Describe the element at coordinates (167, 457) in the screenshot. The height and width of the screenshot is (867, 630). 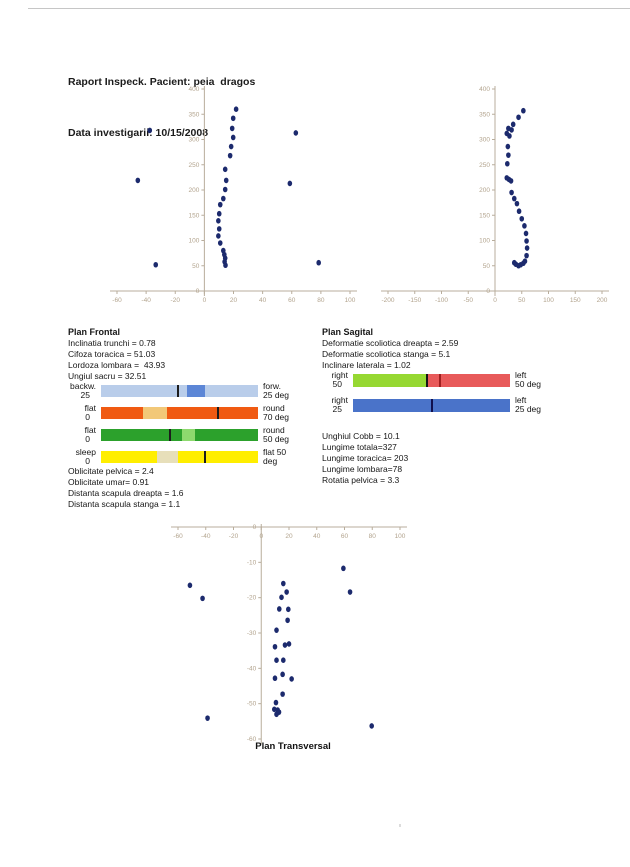
I see `bar-segment` at that location.